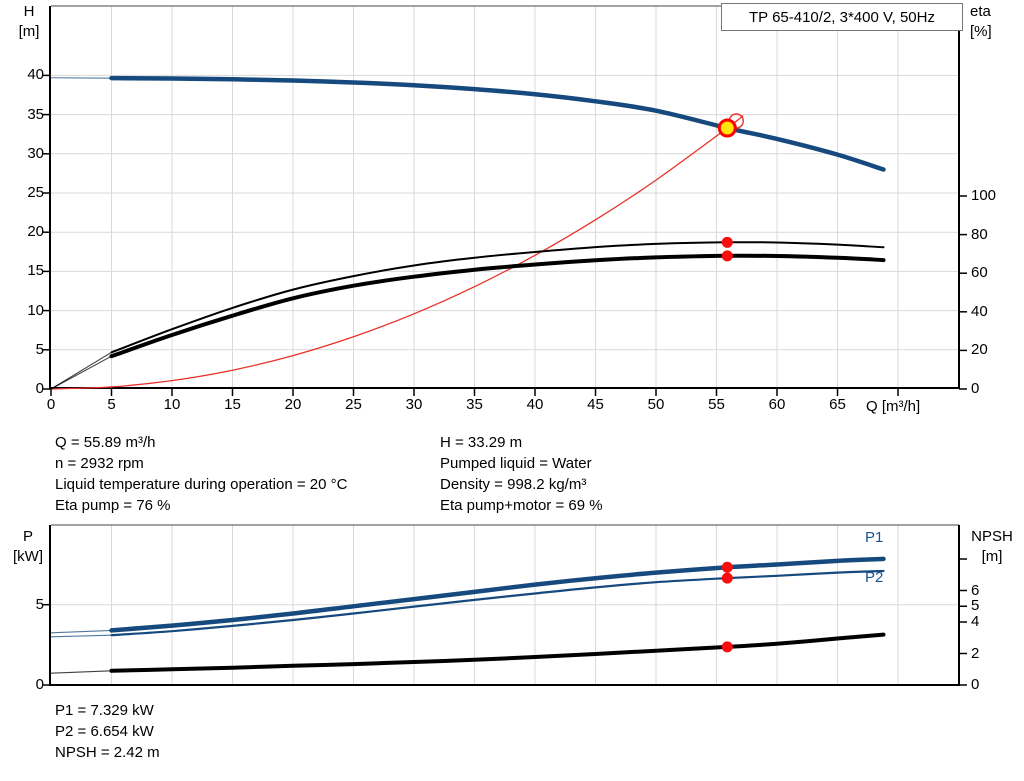 The image size is (1024, 781). Describe the element at coordinates (481, 442) in the screenshot. I see `info-h: H = 33.29 m` at that location.